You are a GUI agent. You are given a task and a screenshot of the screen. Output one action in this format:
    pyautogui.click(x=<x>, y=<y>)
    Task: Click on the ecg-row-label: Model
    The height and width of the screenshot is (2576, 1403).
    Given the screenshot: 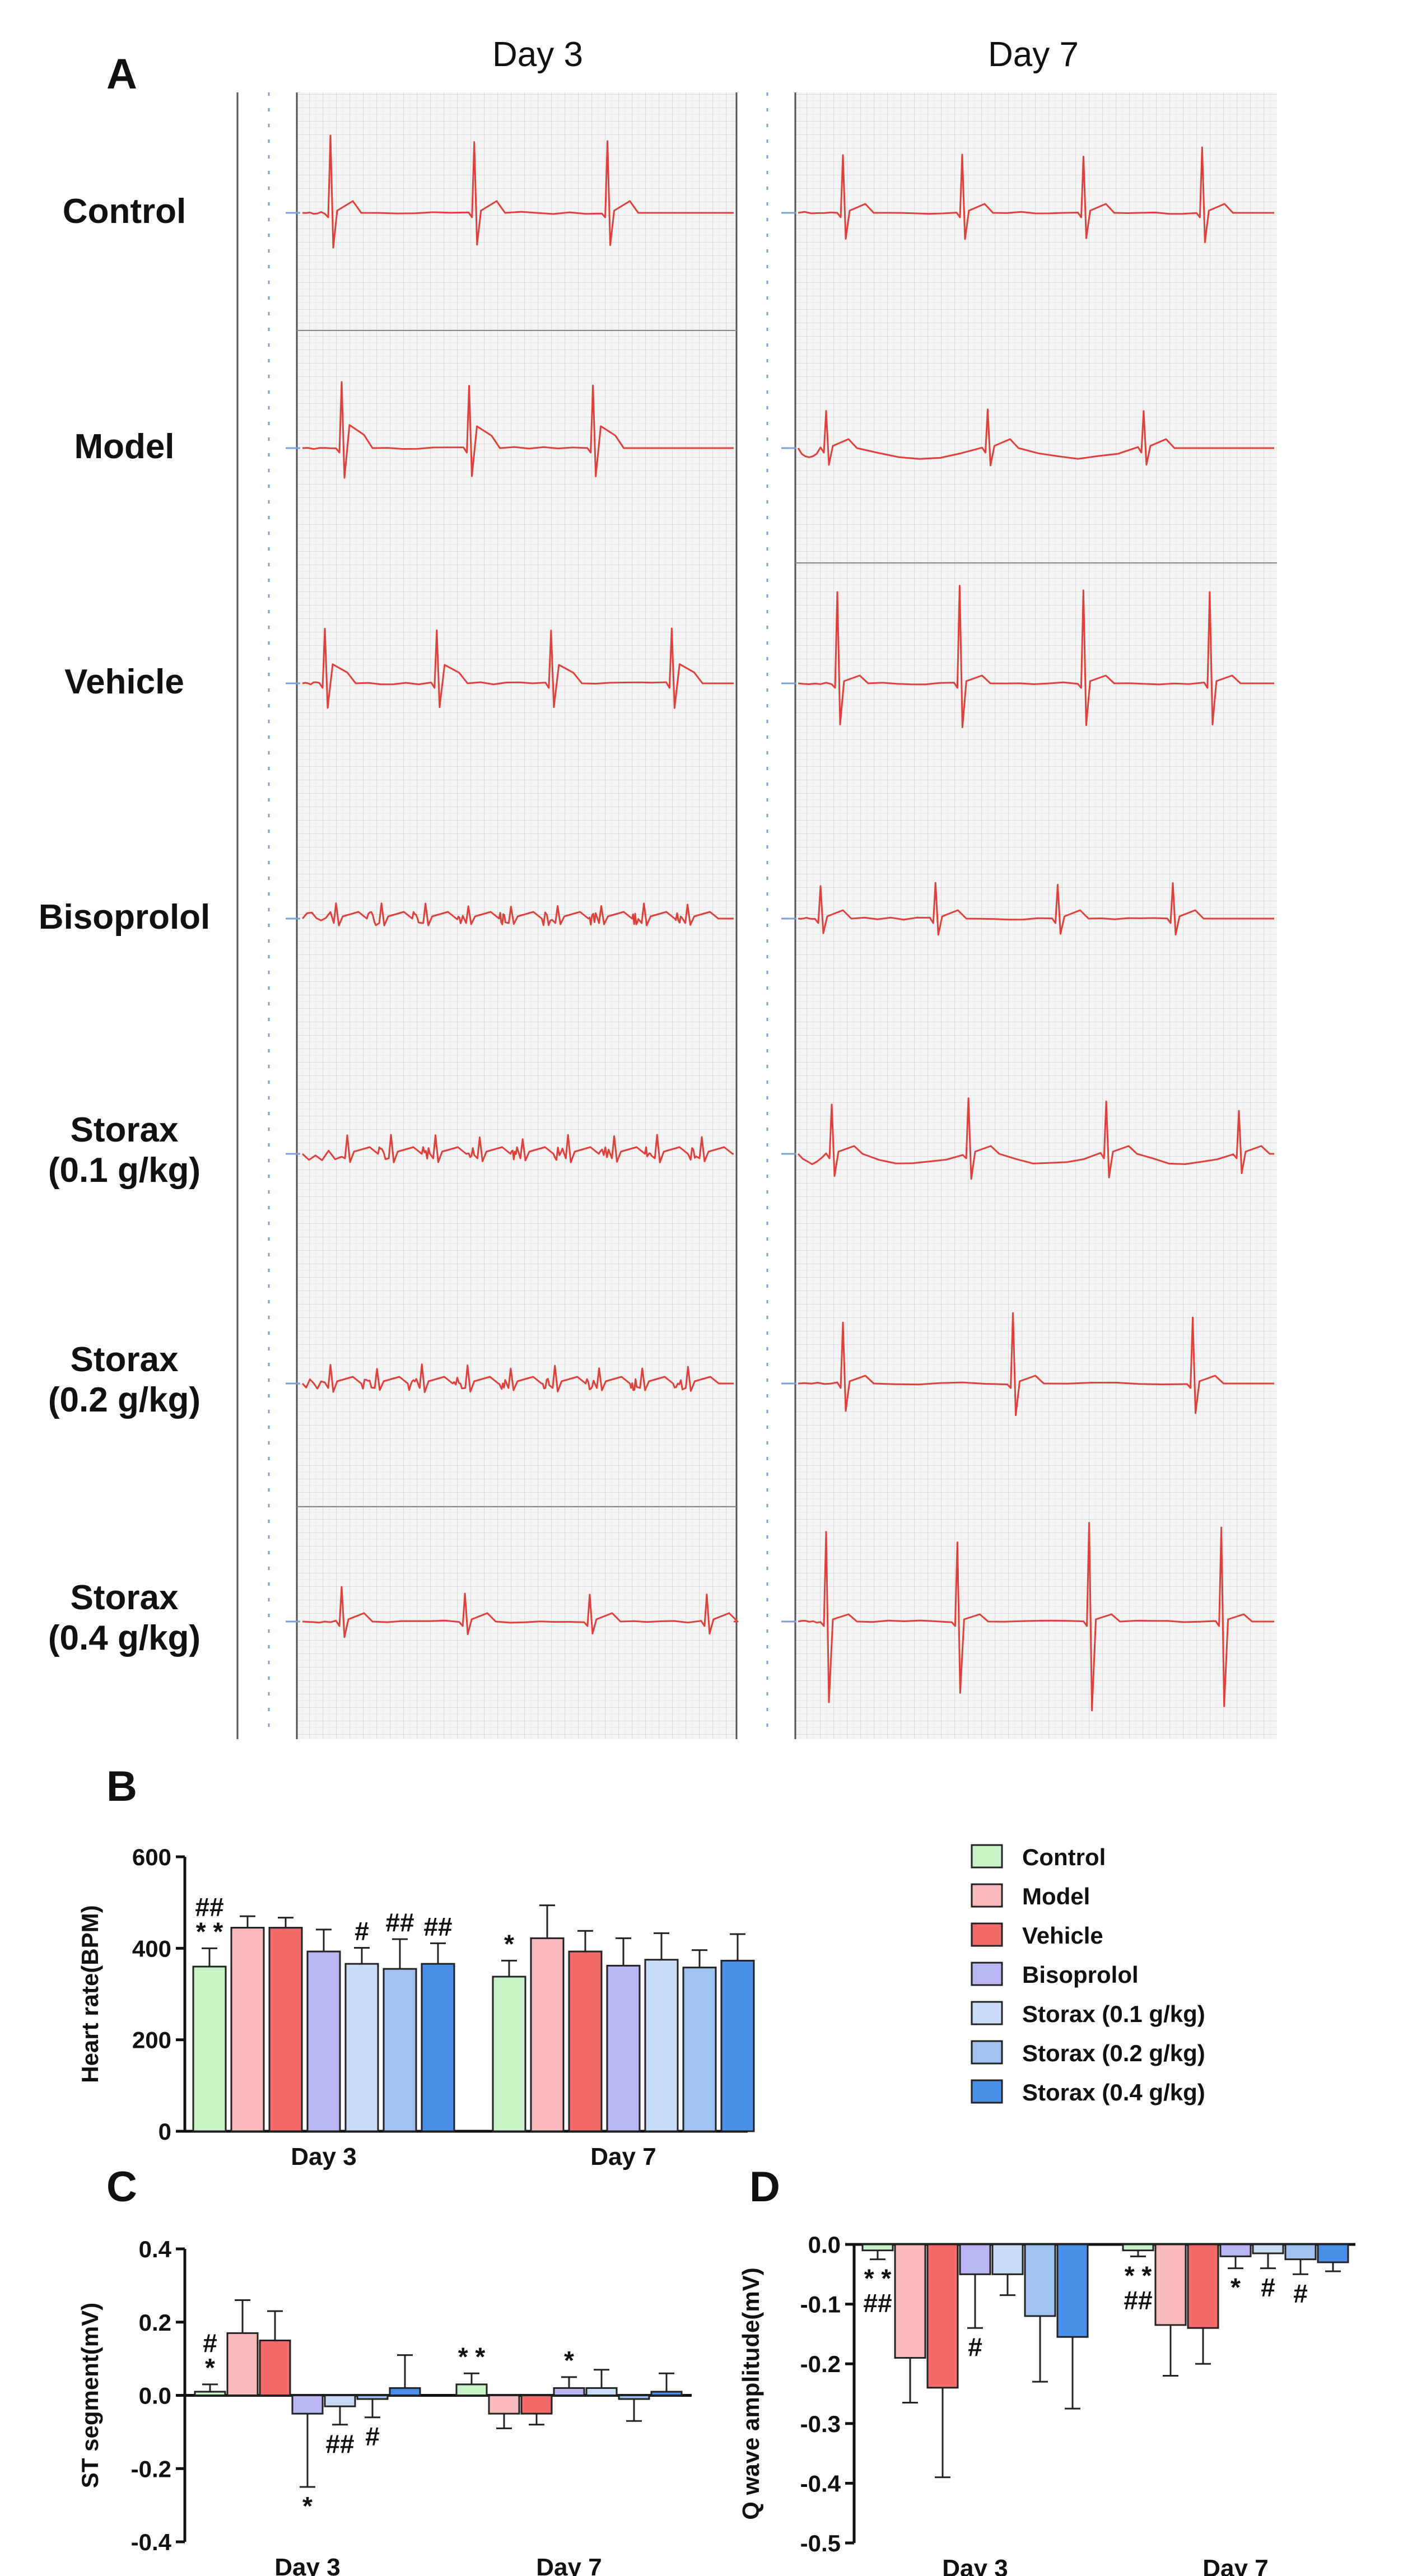 What is the action you would take?
    pyautogui.click(x=124, y=446)
    